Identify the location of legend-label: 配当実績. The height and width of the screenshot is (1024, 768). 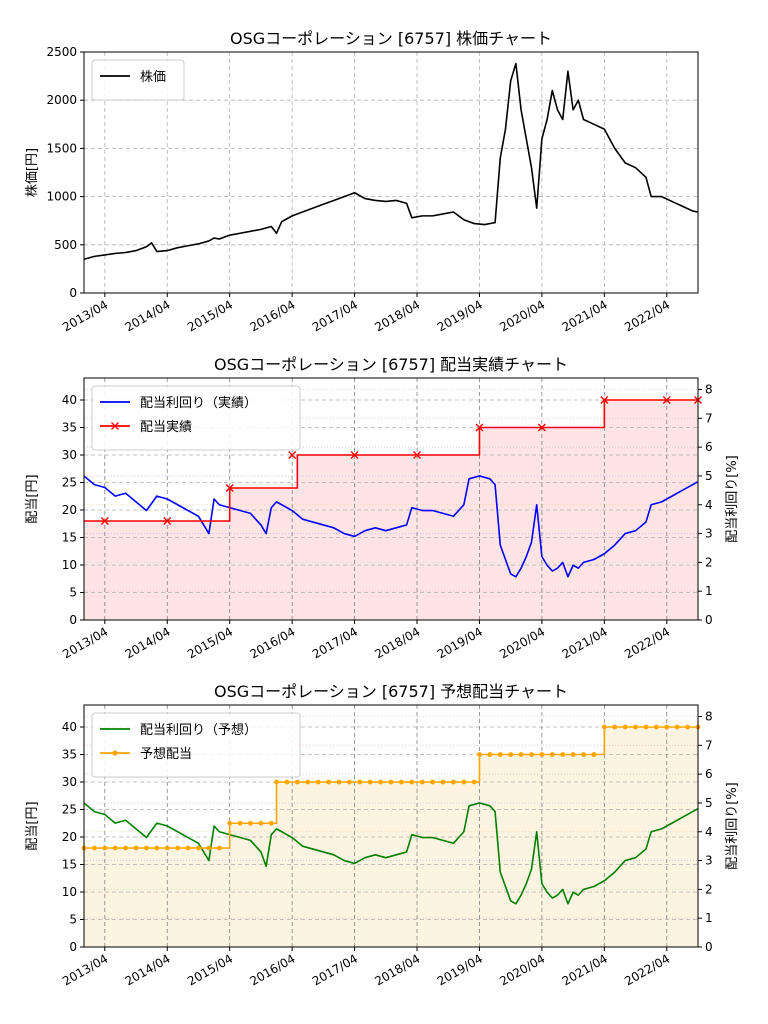
(166, 427).